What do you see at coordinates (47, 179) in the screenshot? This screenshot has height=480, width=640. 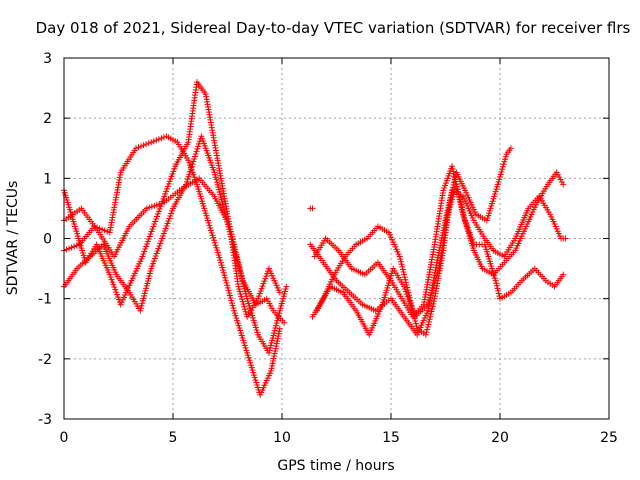 I see `y-tick-label: 1` at bounding box center [47, 179].